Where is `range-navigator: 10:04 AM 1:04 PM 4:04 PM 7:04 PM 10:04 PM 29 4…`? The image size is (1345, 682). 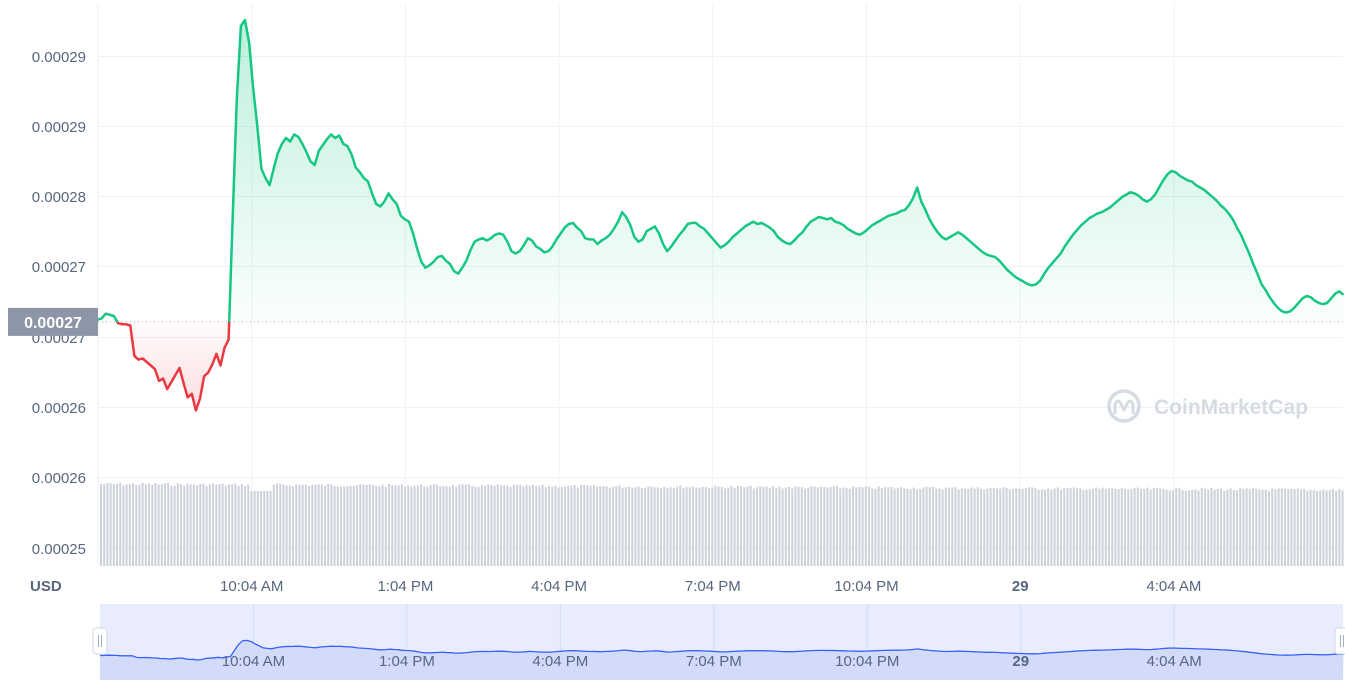 range-navigator: 10:04 AM 1:04 PM 4:04 PM 7:04 PM 10:04 PM 29 4… is located at coordinates (718, 642).